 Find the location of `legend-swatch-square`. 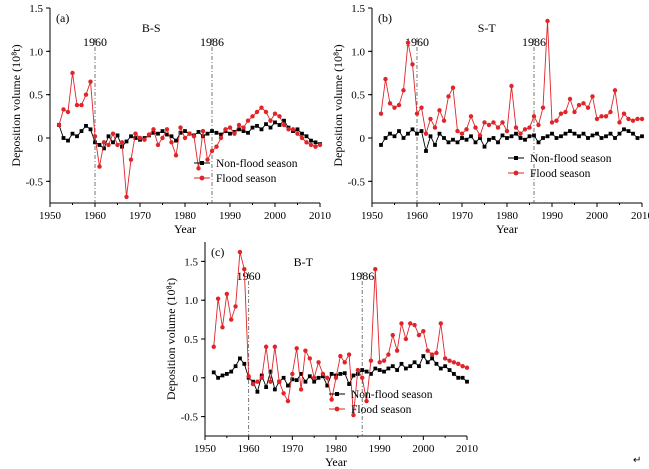

legend-swatch-square is located at coordinates (202, 163).